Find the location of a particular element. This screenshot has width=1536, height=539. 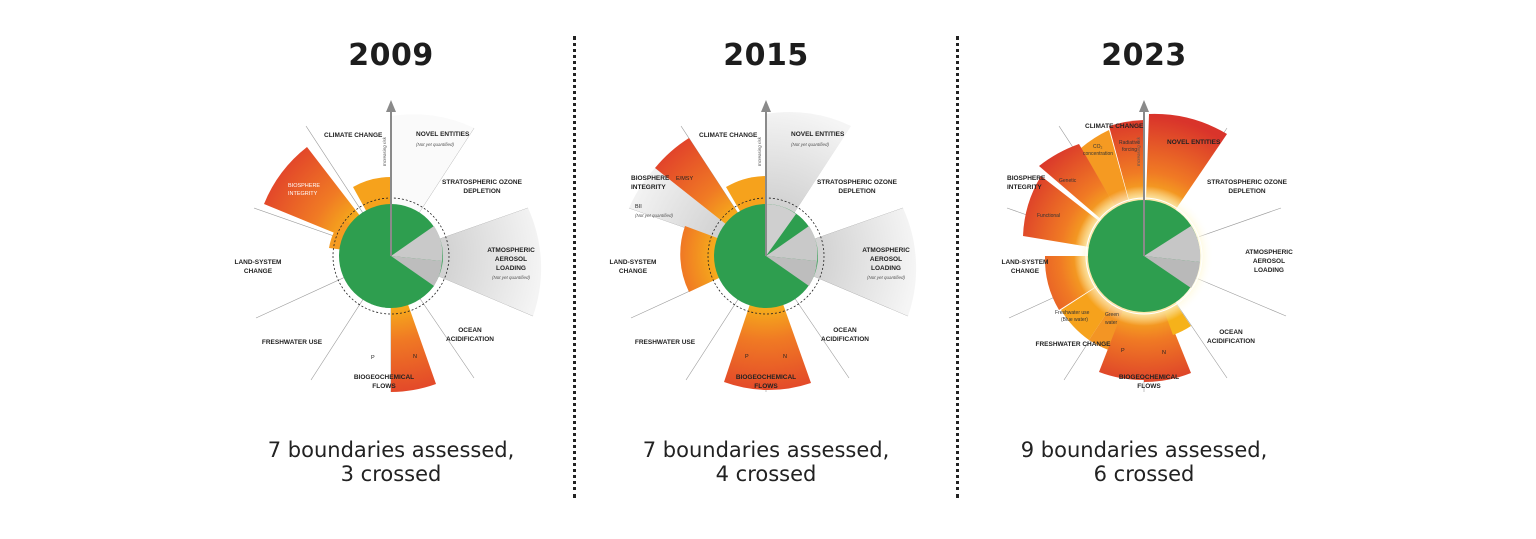

caption: 7 boundaries assessed, 3 crossed is located at coordinates (391, 462).